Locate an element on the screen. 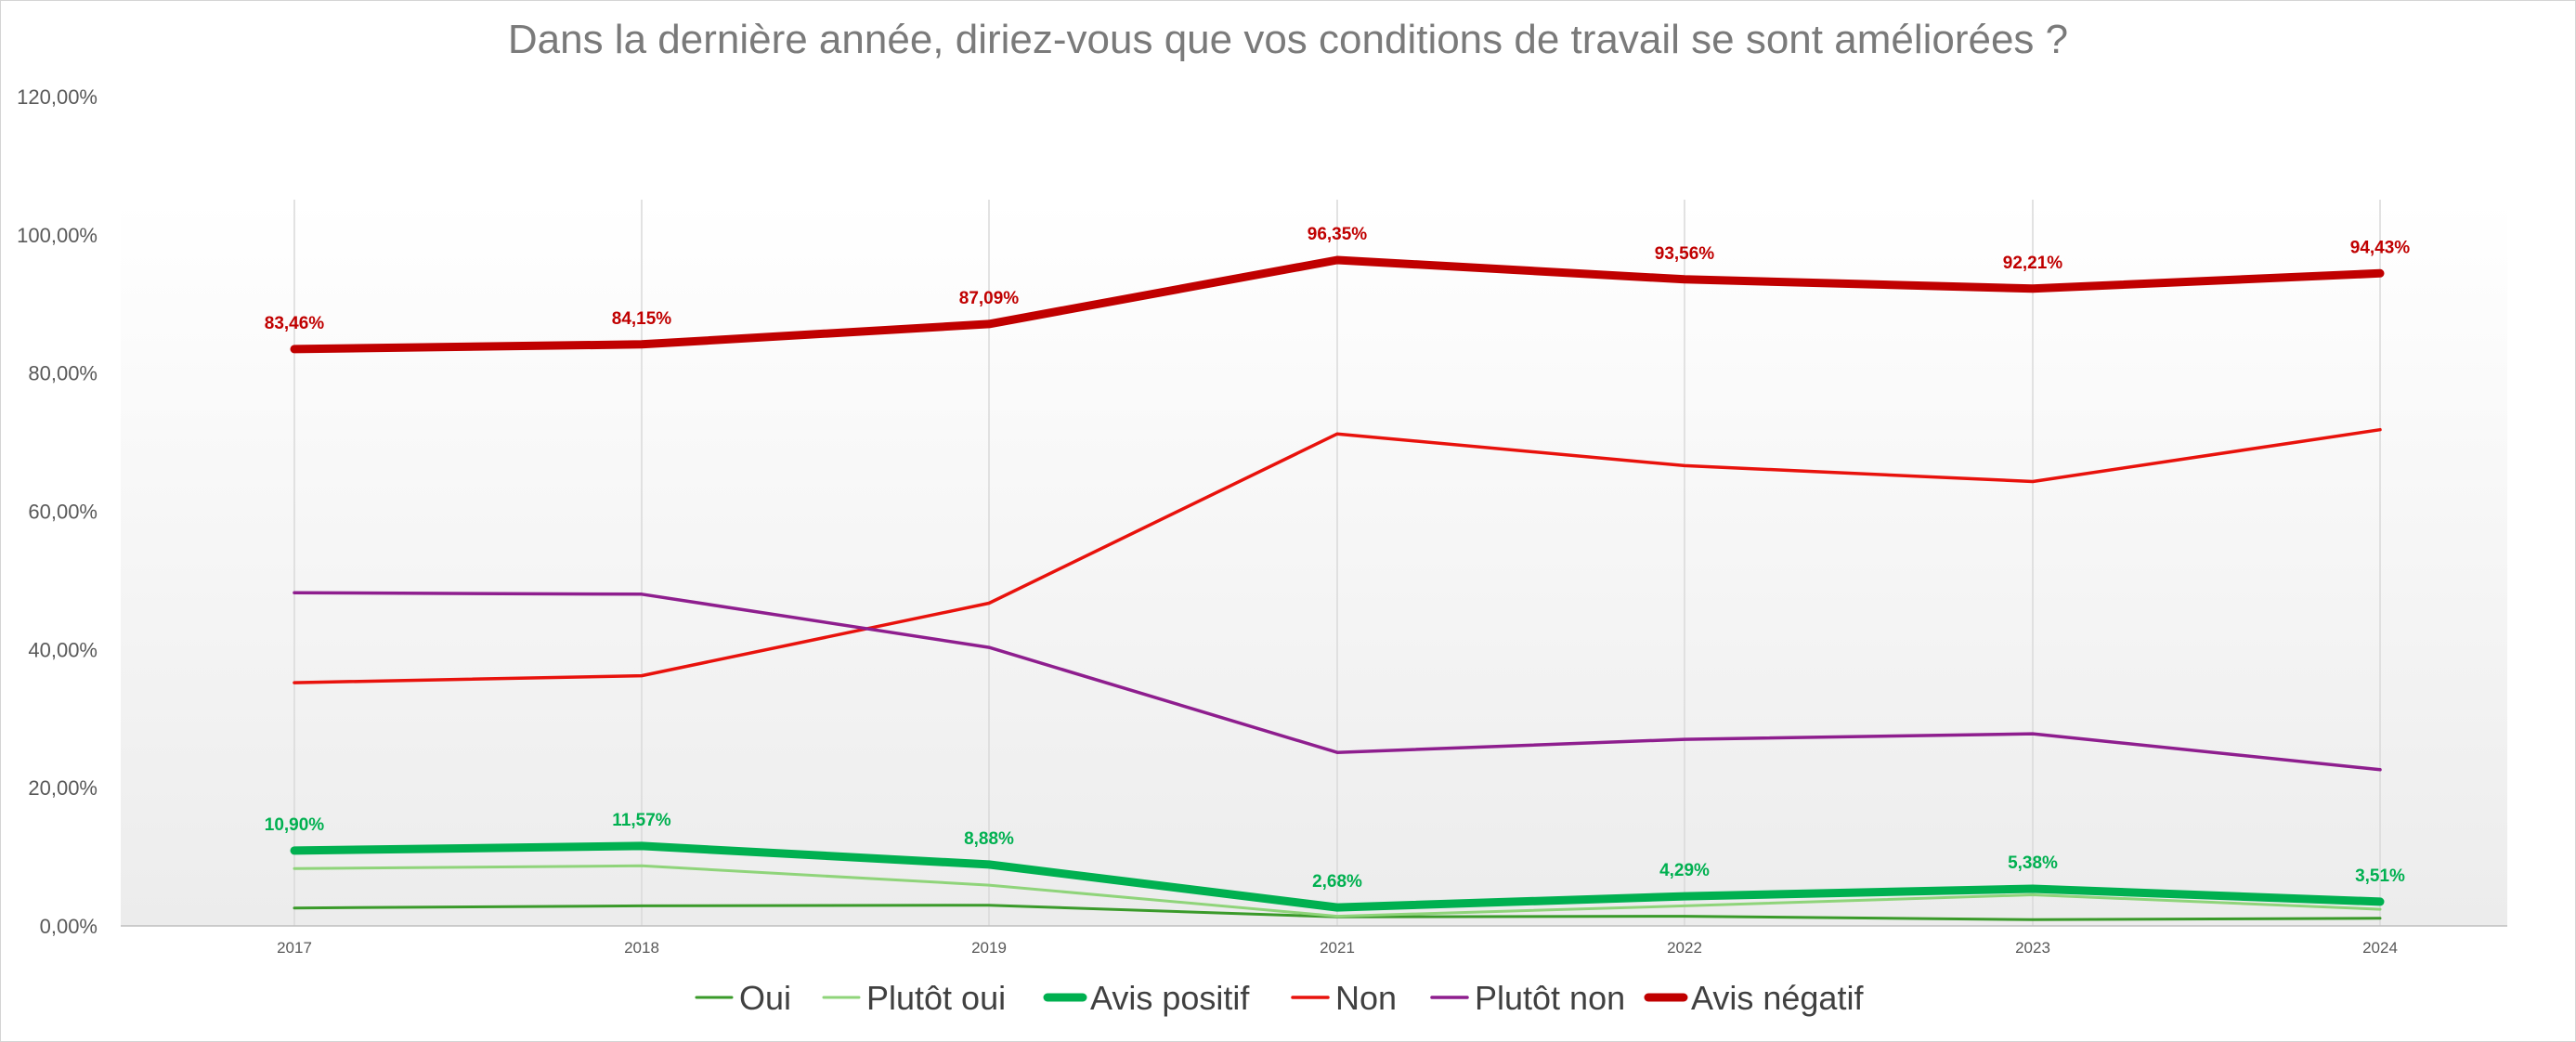 Image resolution: width=2576 pixels, height=1042 pixels. legend-label: Non is located at coordinates (1366, 998).